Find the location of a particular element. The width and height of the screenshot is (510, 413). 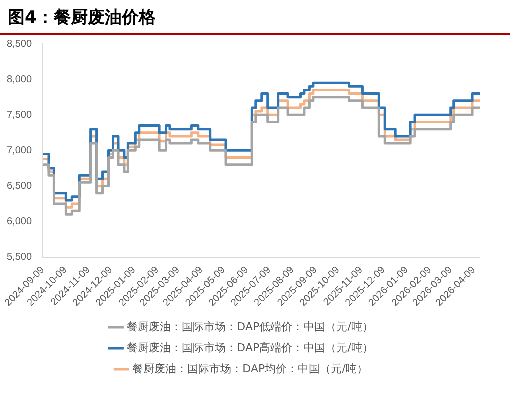

y-tick-label: 6,500 is located at coordinates (19, 186).